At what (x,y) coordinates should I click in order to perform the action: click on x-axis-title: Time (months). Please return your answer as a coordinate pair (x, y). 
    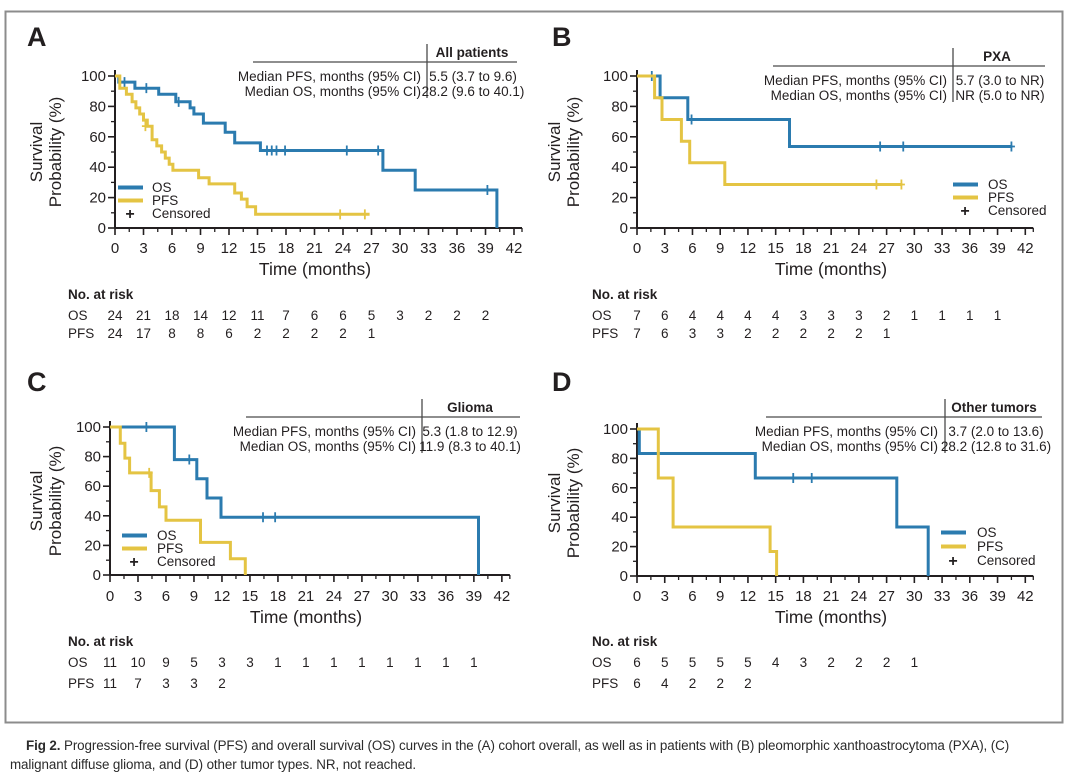
    Looking at the image, I should click on (831, 617).